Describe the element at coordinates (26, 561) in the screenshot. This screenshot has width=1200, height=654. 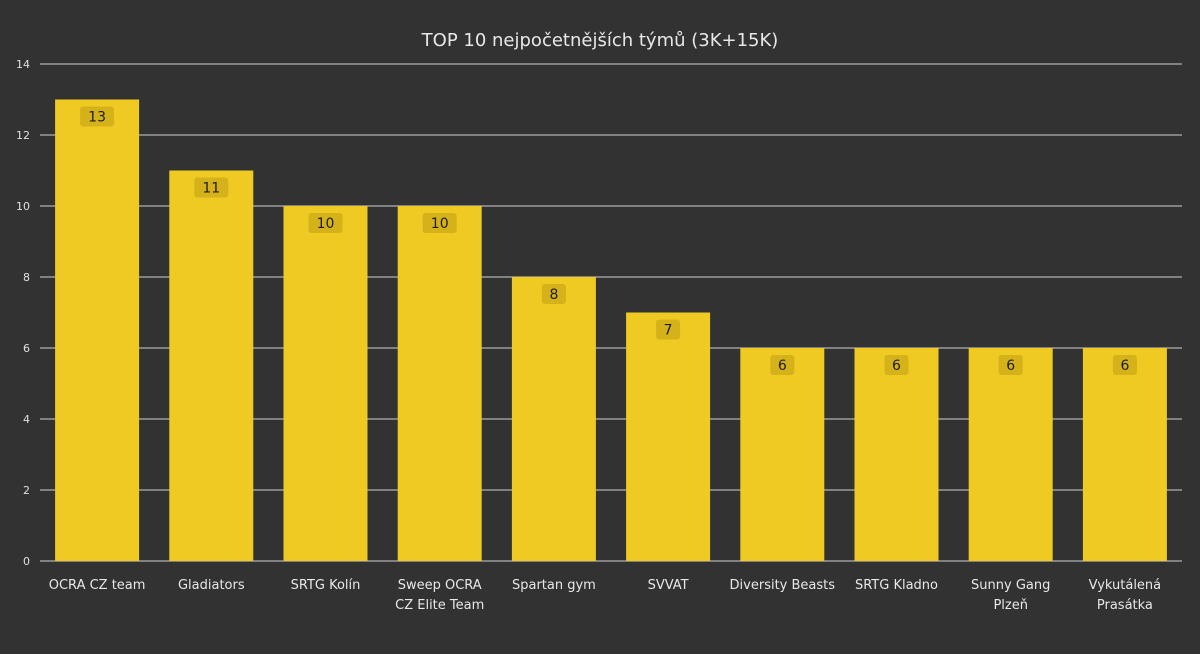
I see `y-tick-label: 0` at that location.